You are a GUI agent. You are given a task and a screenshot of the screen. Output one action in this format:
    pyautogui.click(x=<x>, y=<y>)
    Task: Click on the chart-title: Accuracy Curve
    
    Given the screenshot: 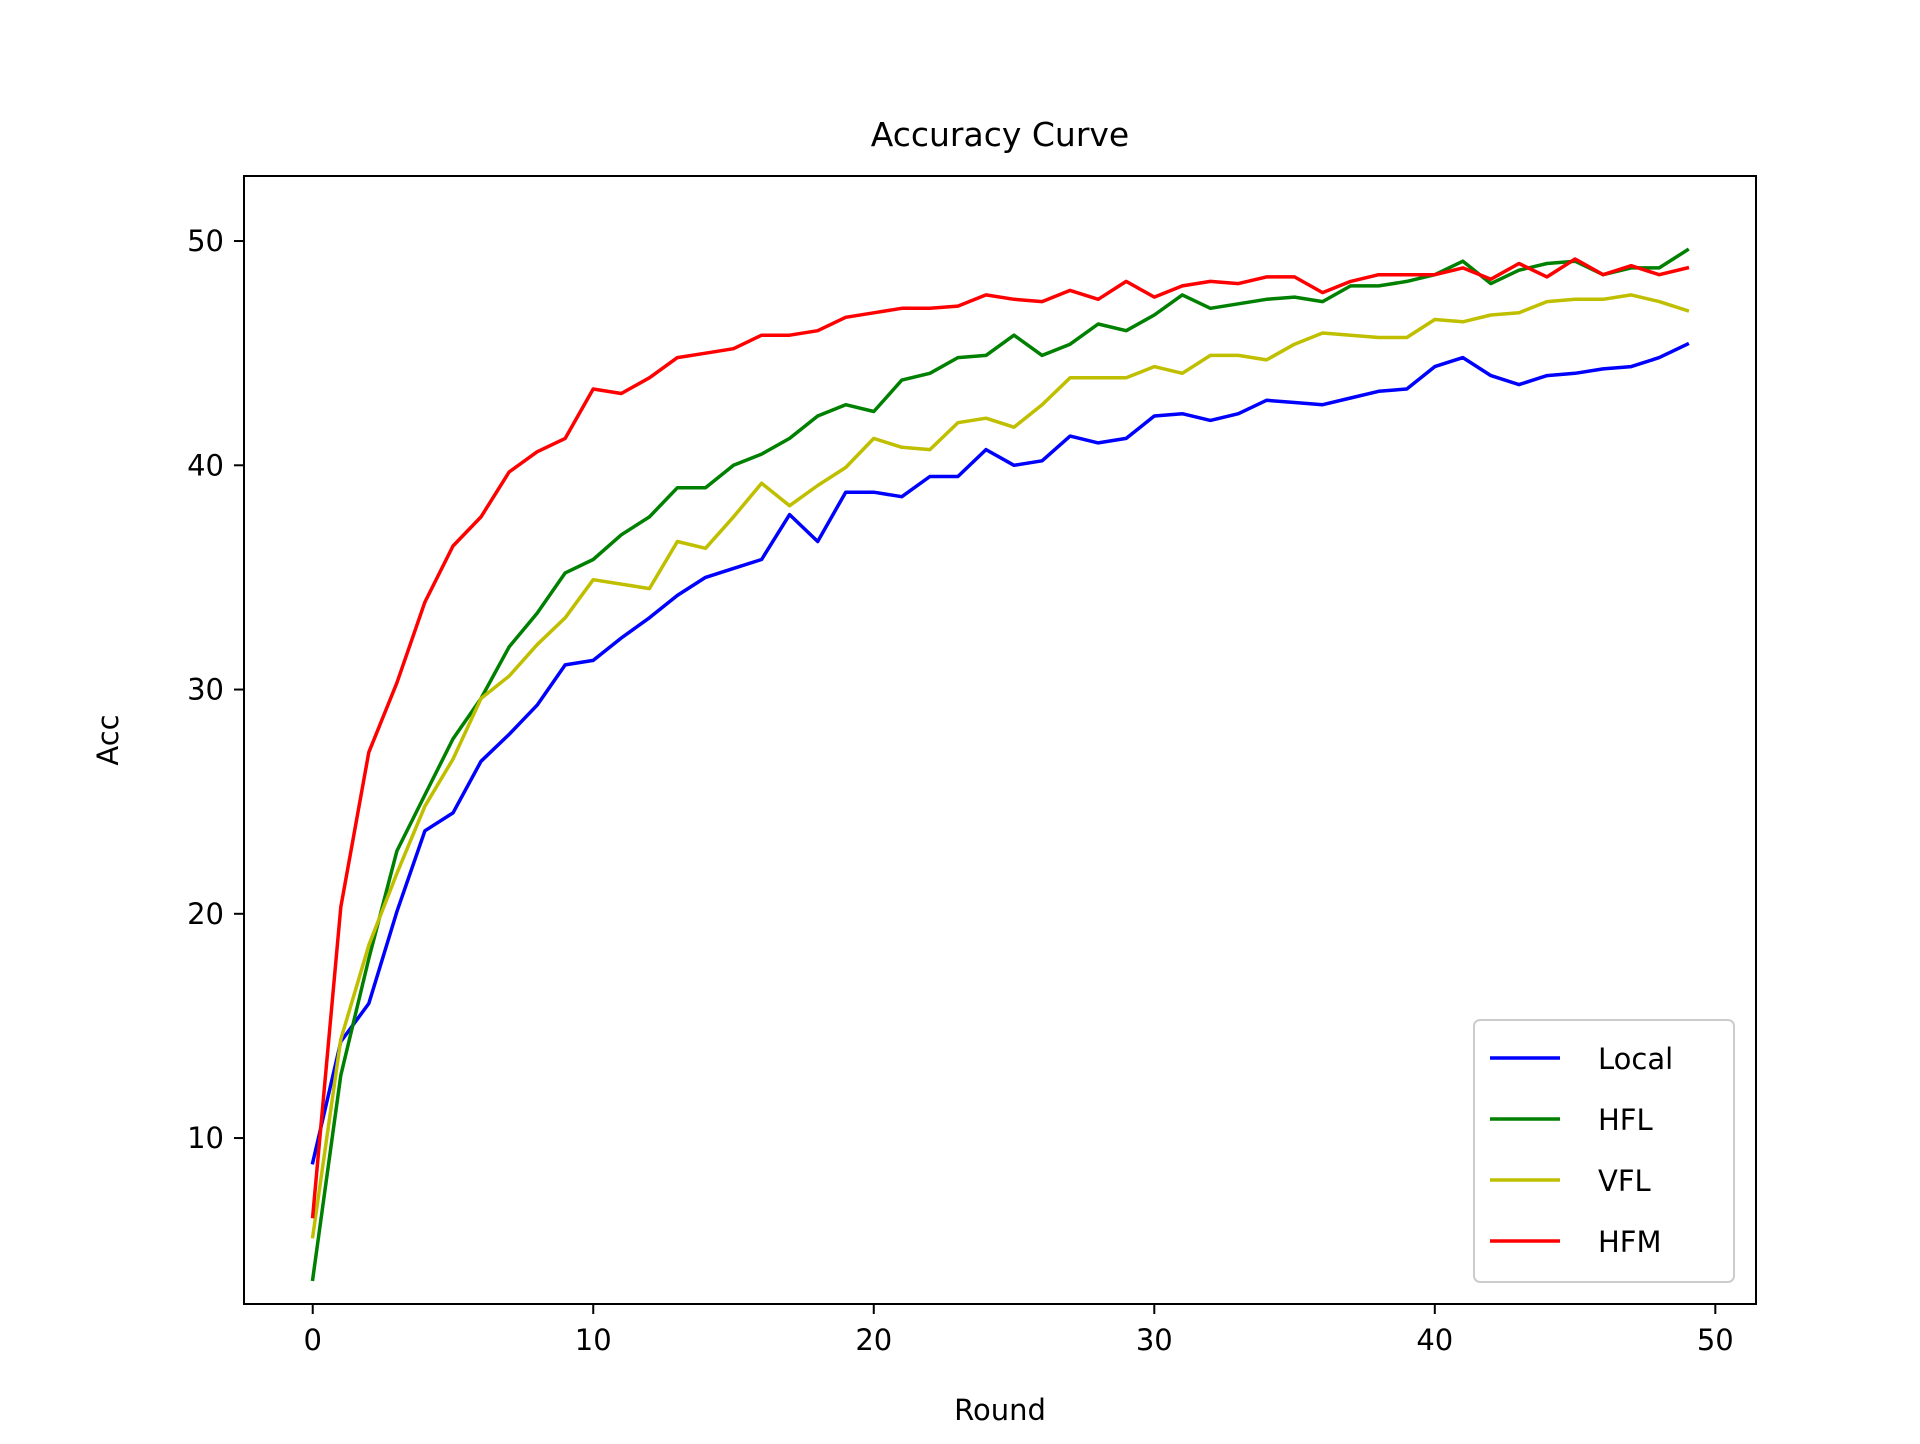 What is the action you would take?
    pyautogui.click(x=1000, y=134)
    